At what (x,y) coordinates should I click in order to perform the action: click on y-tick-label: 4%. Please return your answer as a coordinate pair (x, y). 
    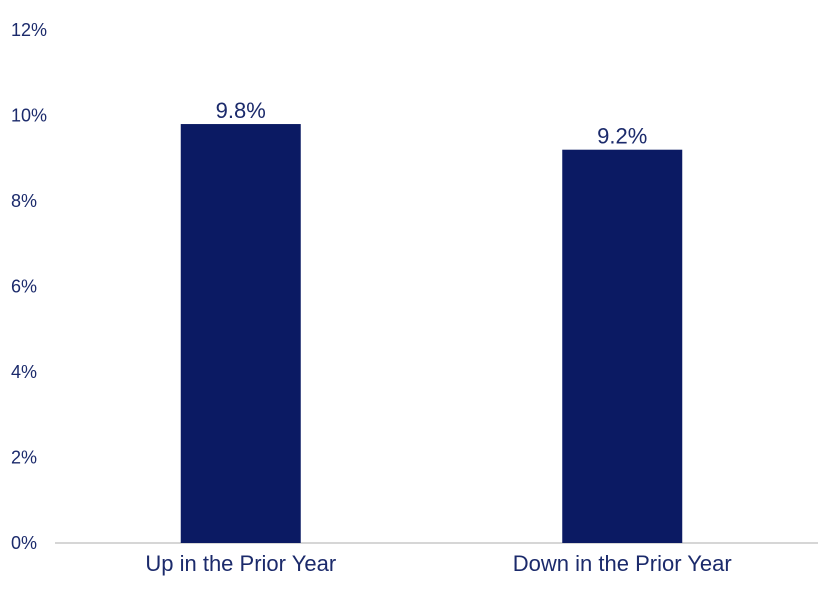
    Looking at the image, I should click on (24, 372).